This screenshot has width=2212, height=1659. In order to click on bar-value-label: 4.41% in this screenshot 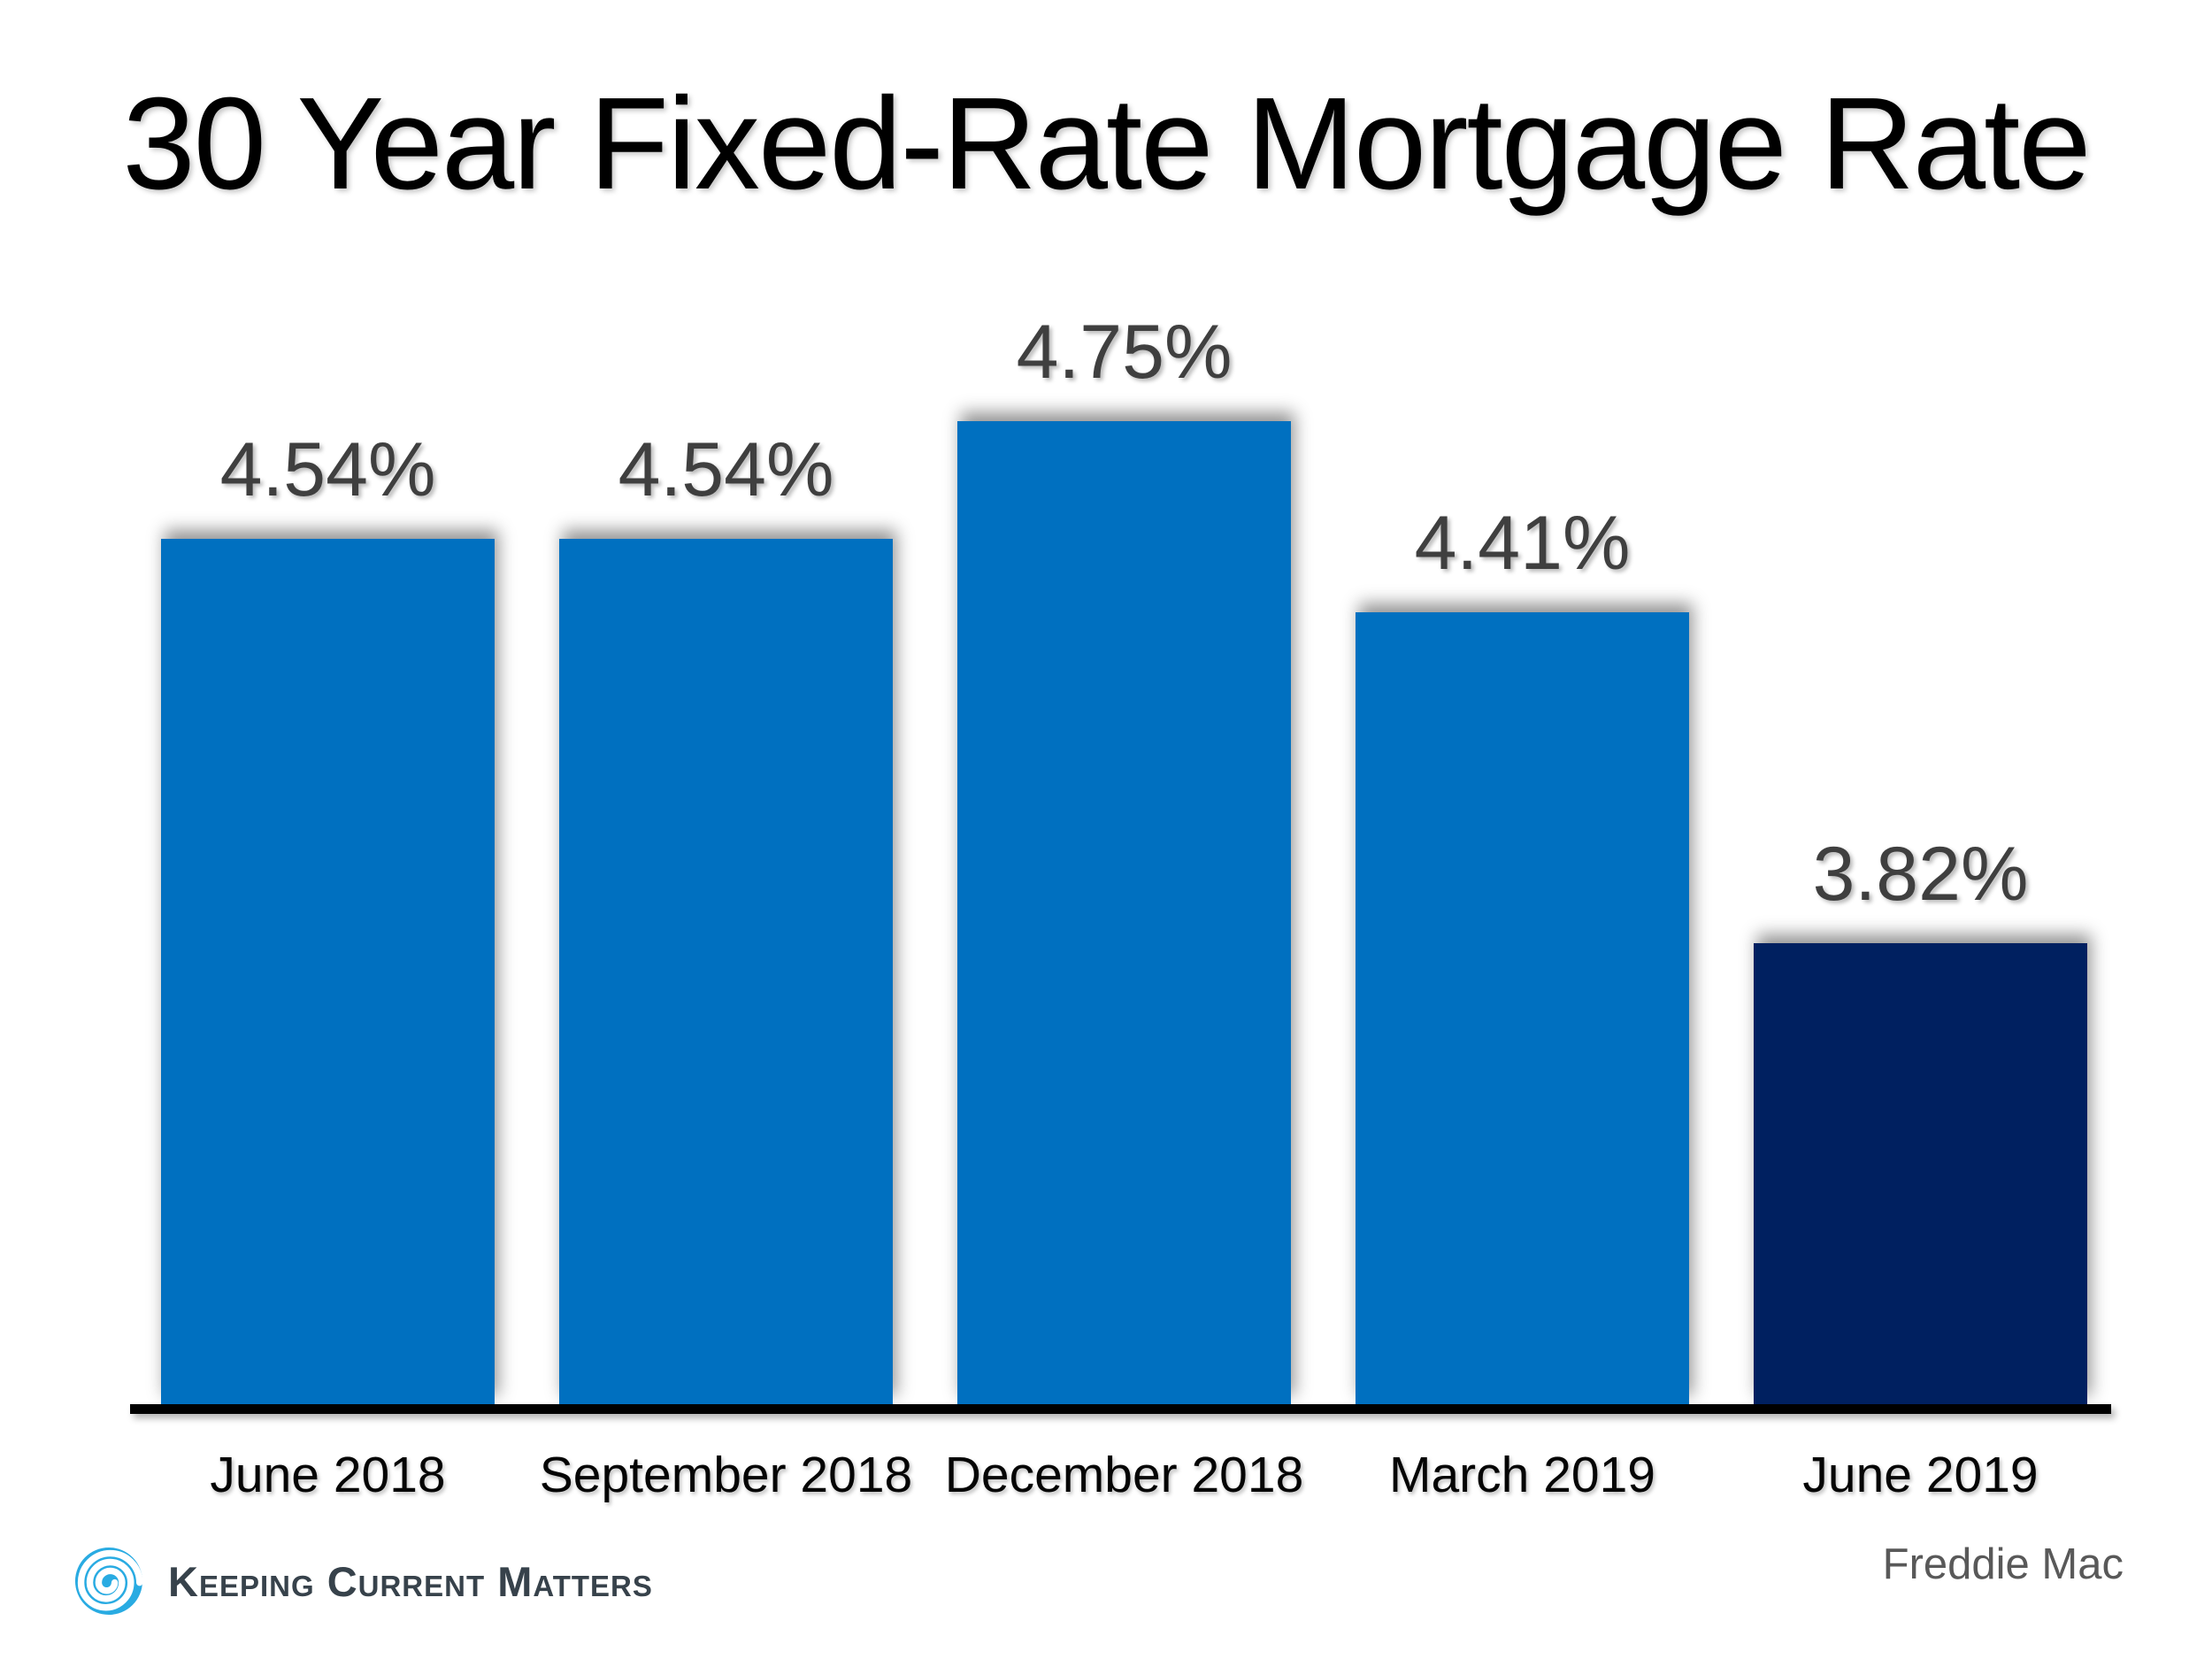, I will do `click(1522, 544)`.